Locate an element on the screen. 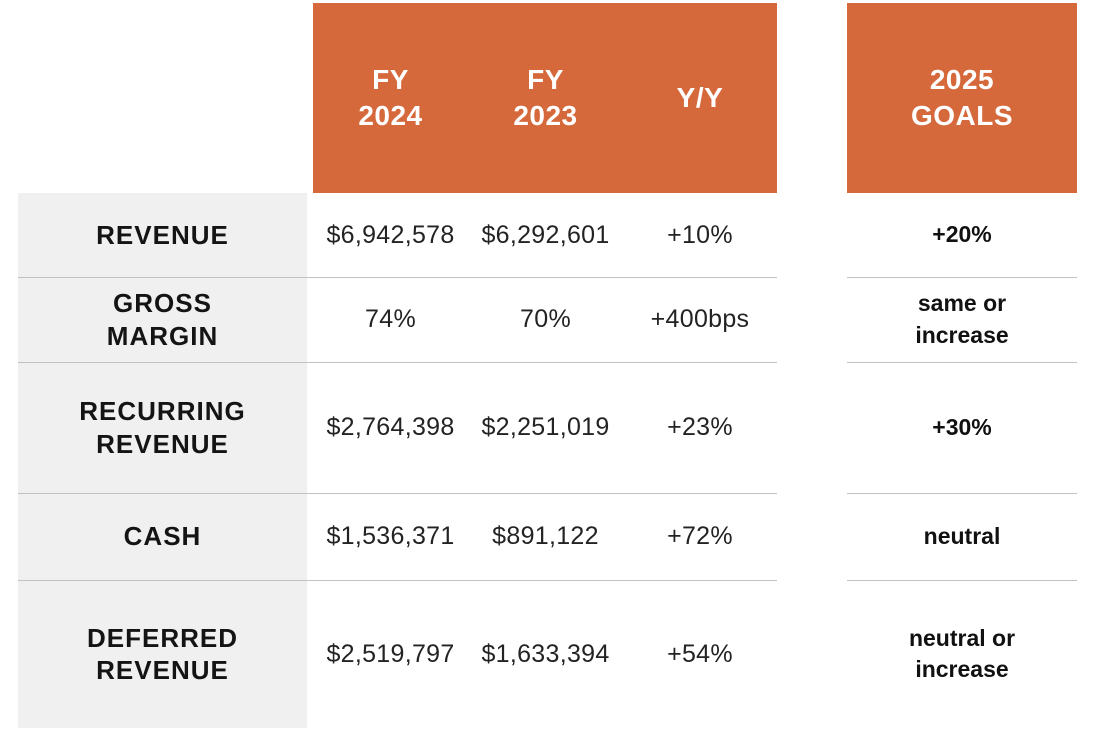  cell-revenue-fy2023: $6,292,601 is located at coordinates (545, 234).